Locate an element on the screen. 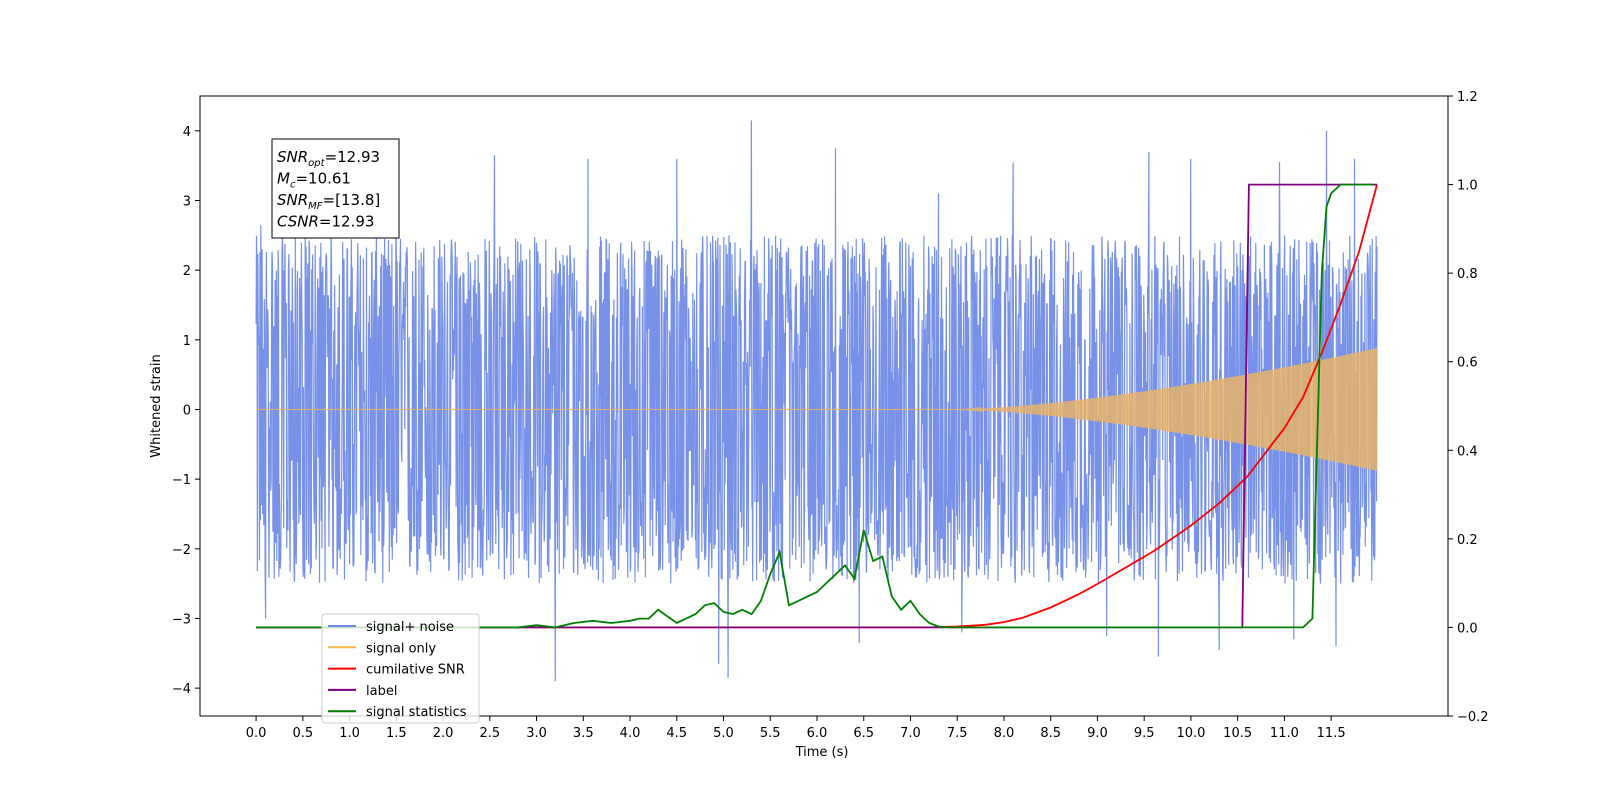 The height and width of the screenshot is (800, 1600). x-tick-label: 1.0 is located at coordinates (349, 733).